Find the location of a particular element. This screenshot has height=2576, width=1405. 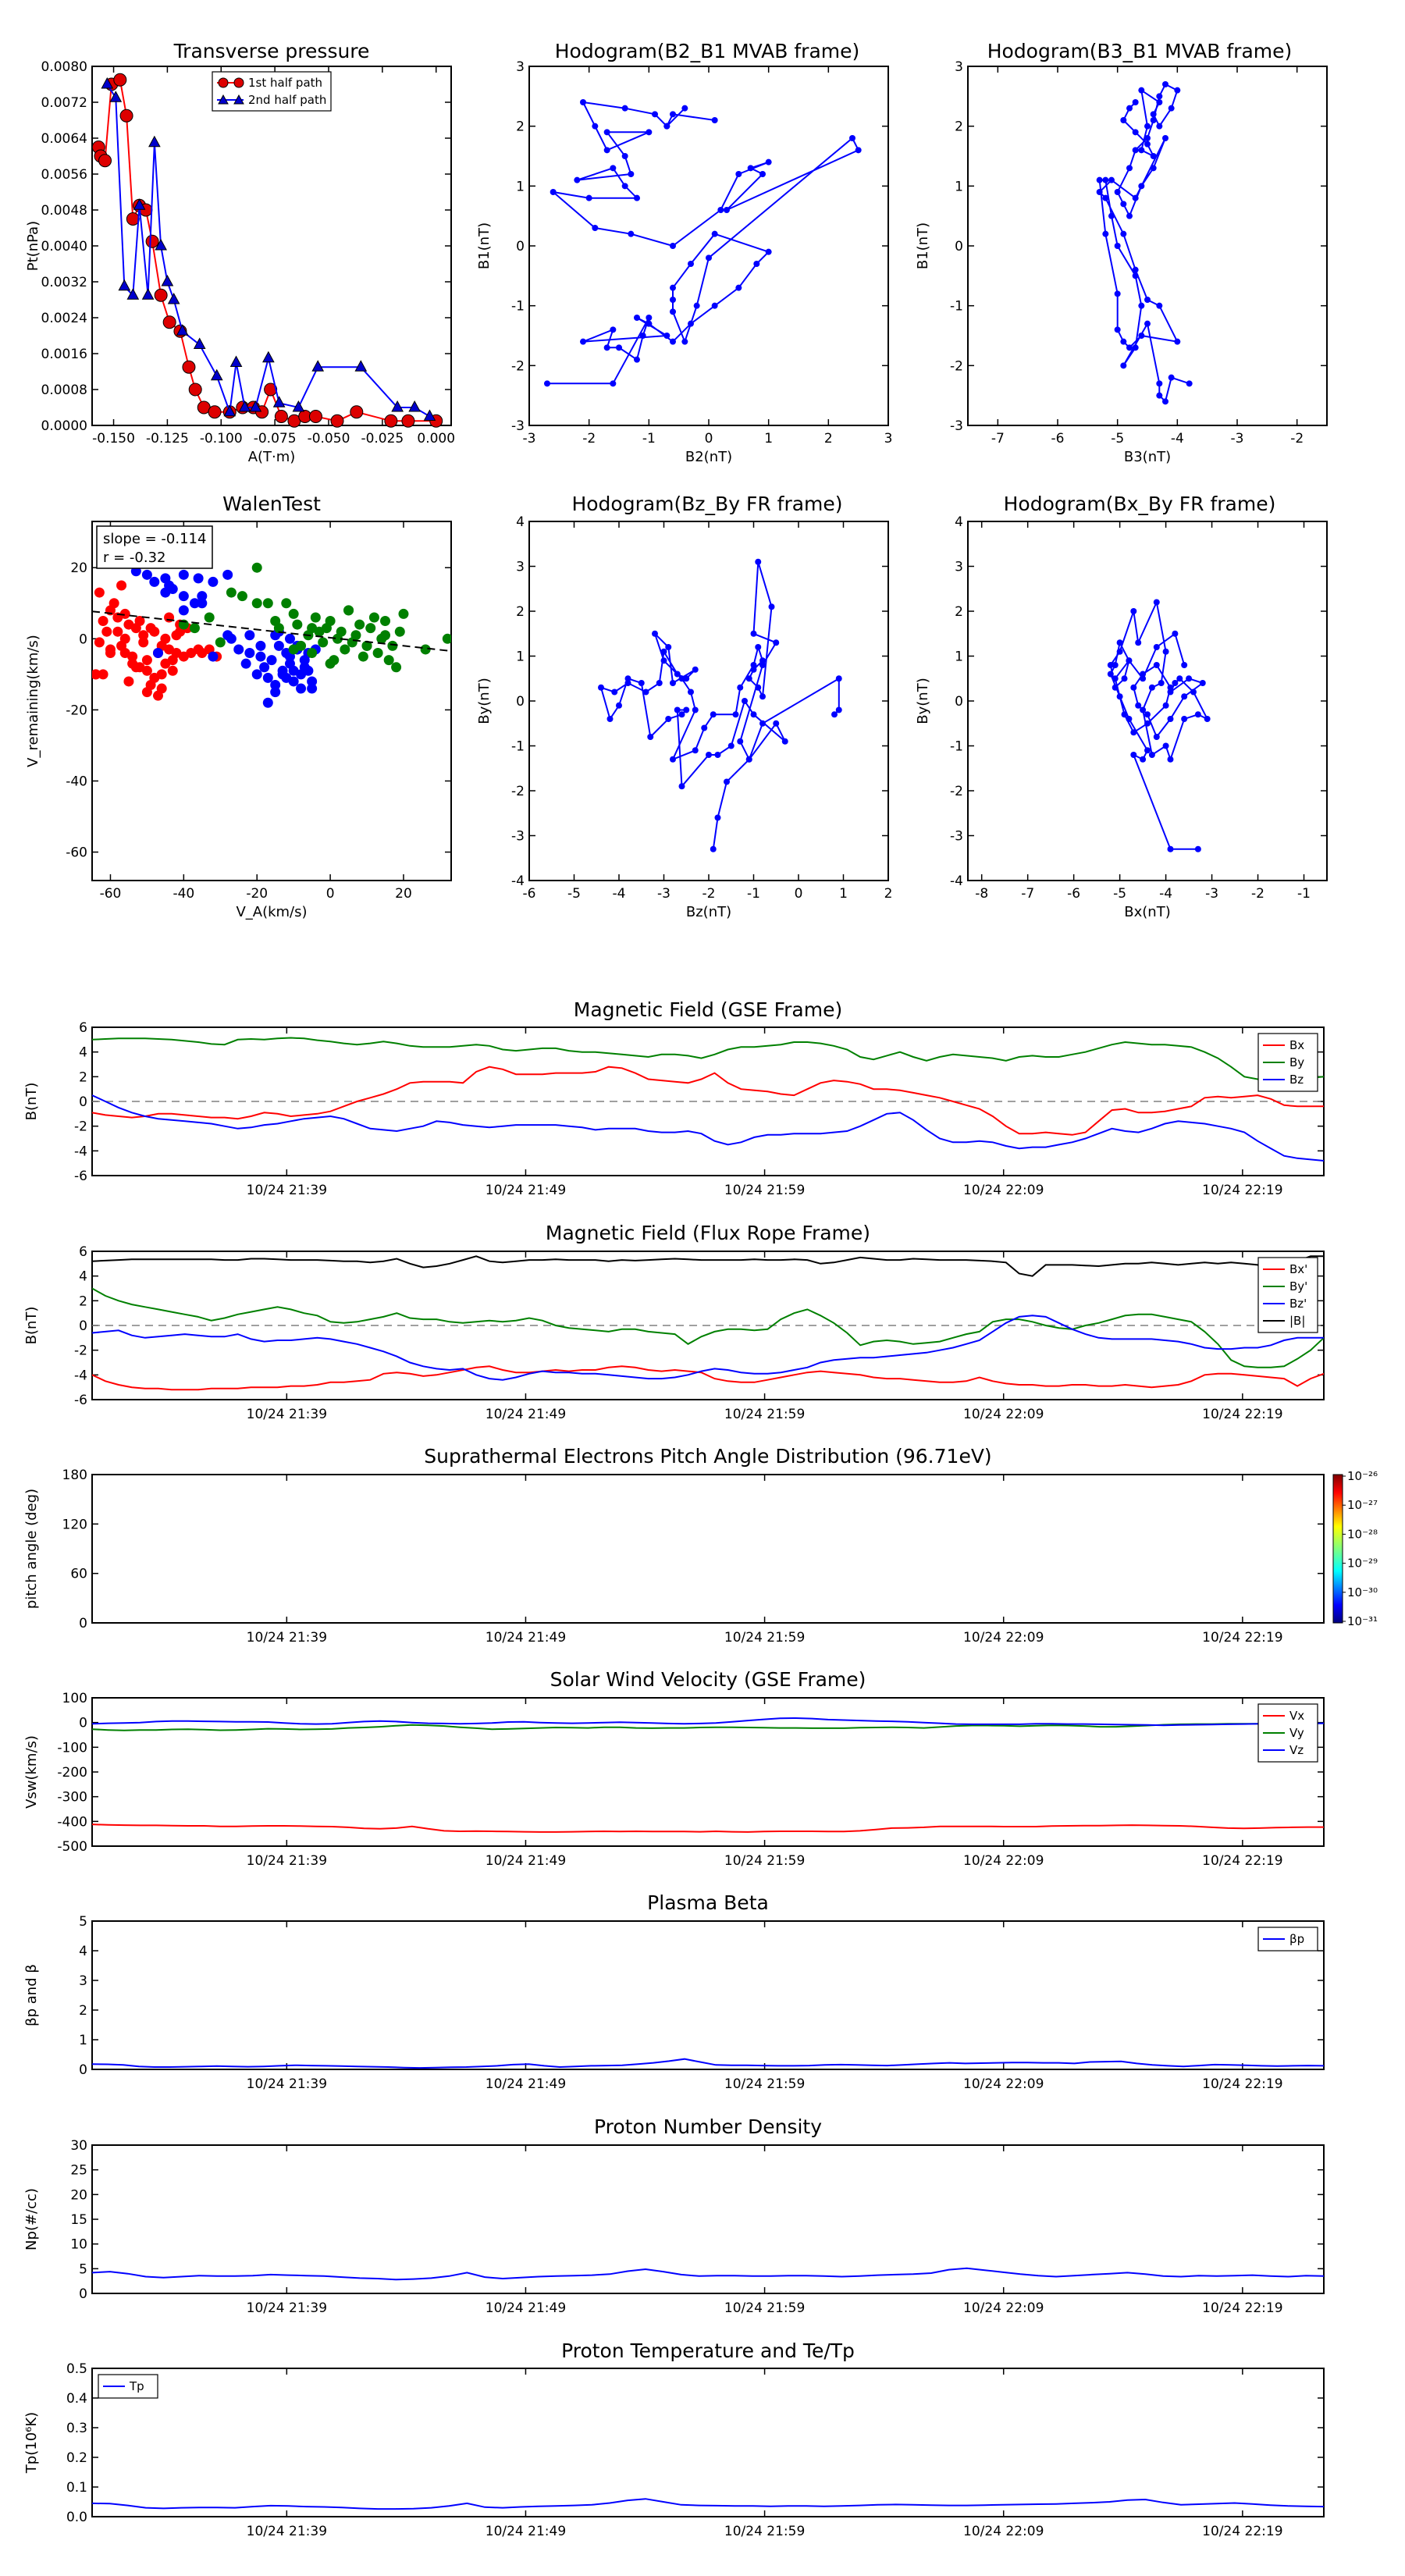

vsw-ytick-label: -500 is located at coordinates (72, 1847).